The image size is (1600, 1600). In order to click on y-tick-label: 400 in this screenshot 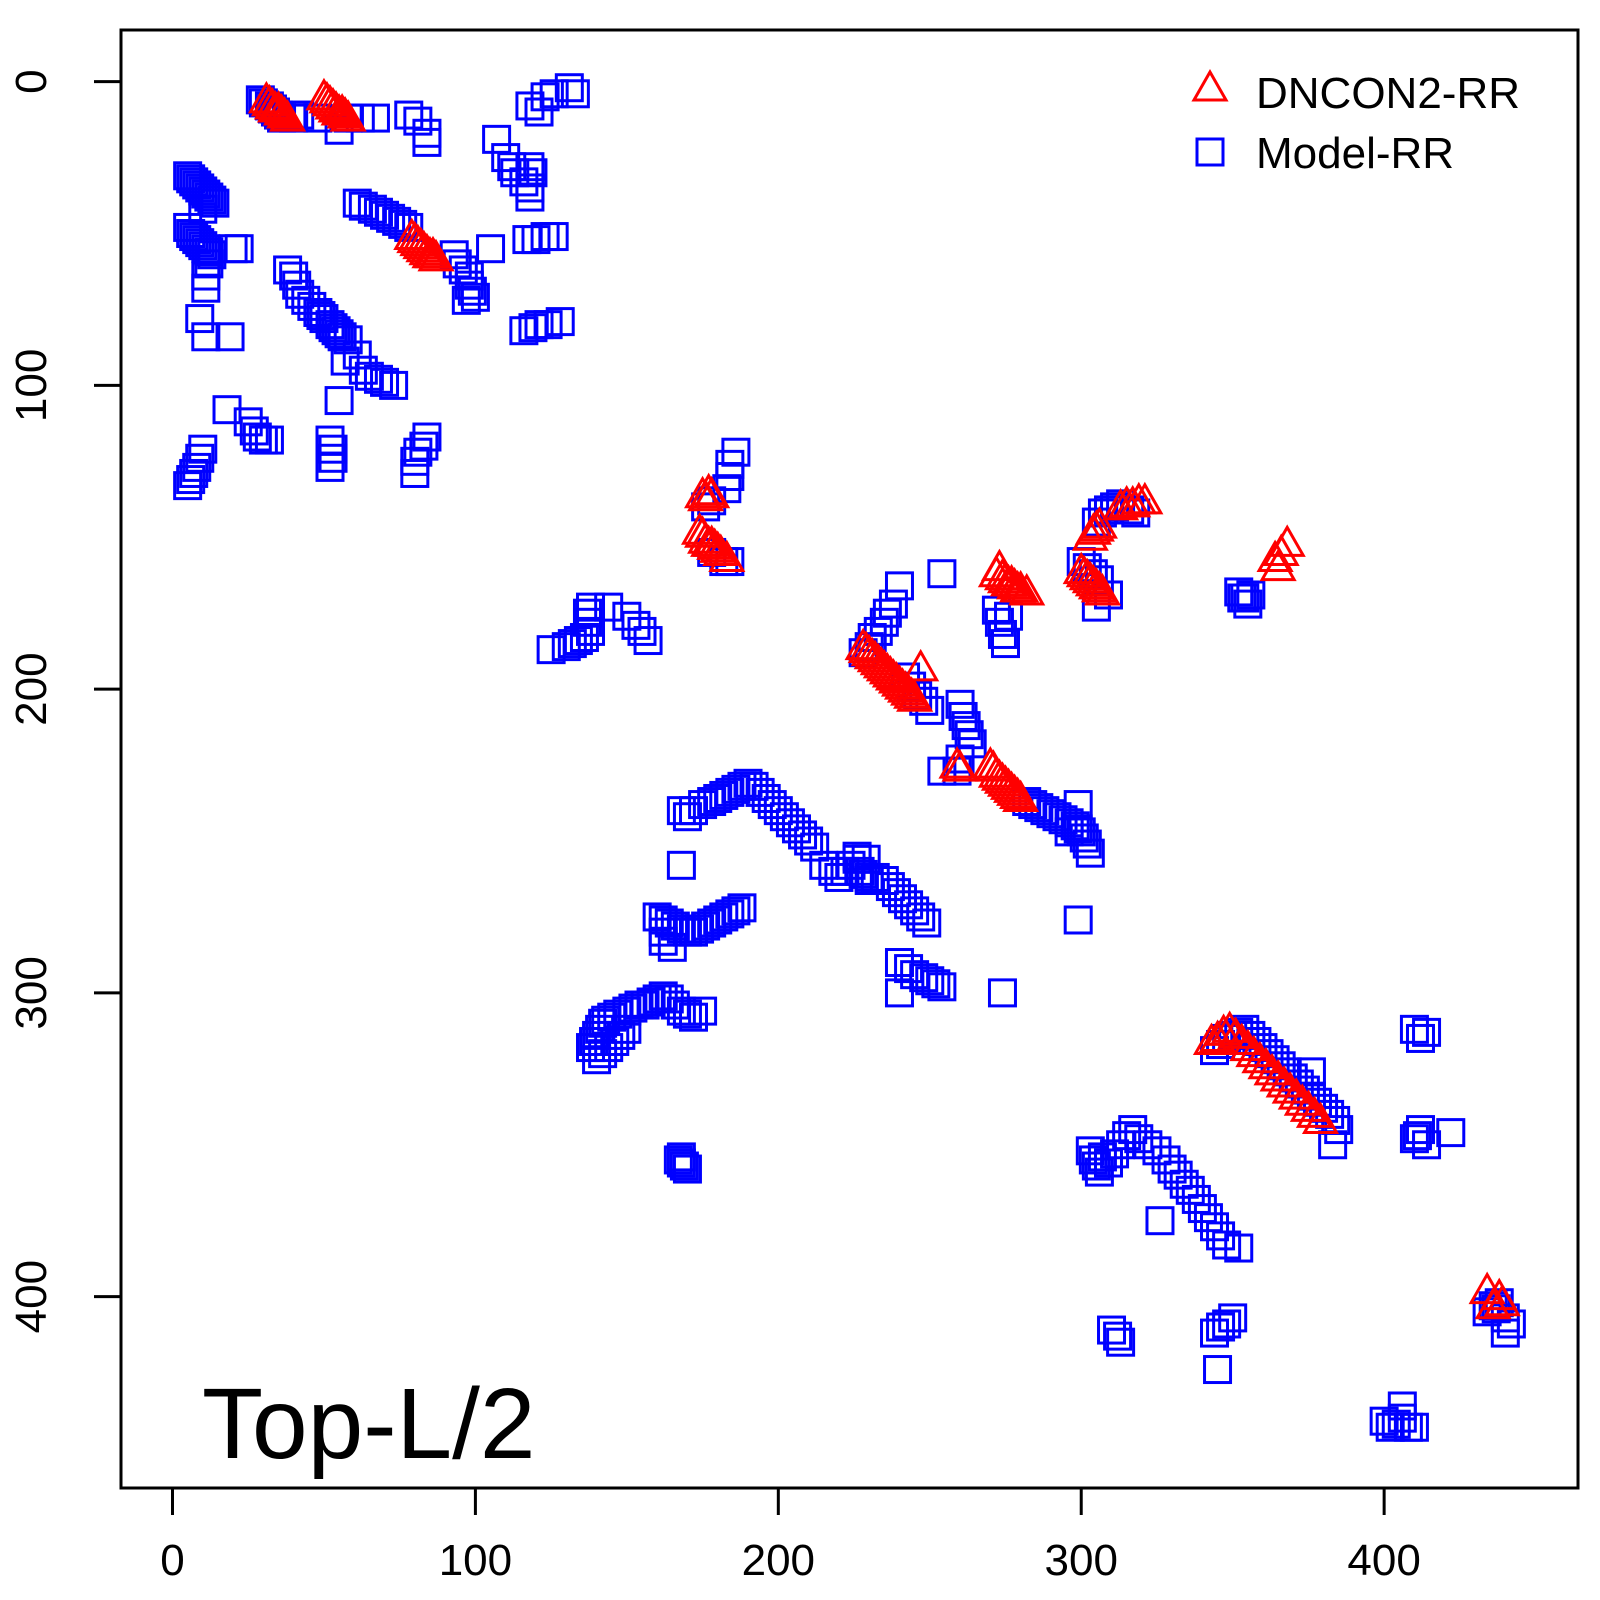, I will do `click(31, 1296)`.